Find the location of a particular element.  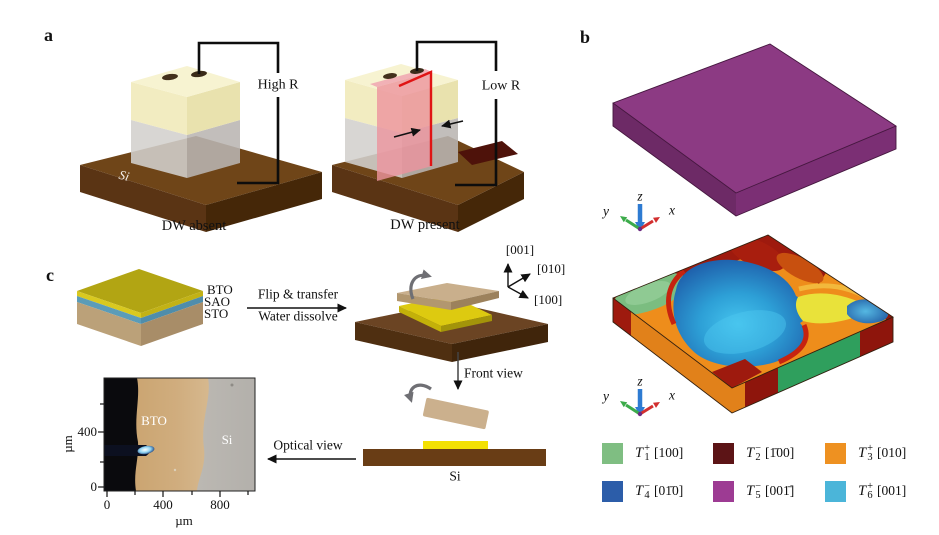

crystal-axis-100-label: [100] is located at coordinates (548, 299).